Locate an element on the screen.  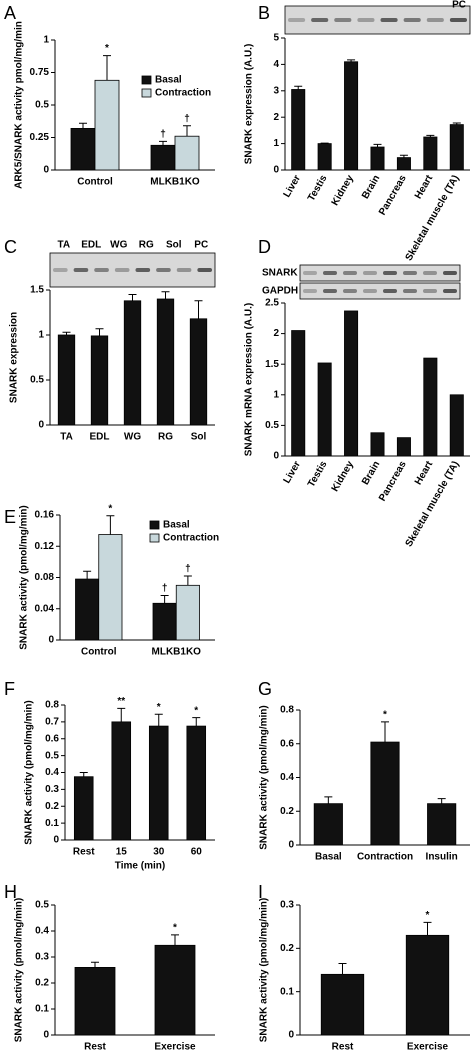
x-tick-label: Rest is located at coordinates (343, 1047).